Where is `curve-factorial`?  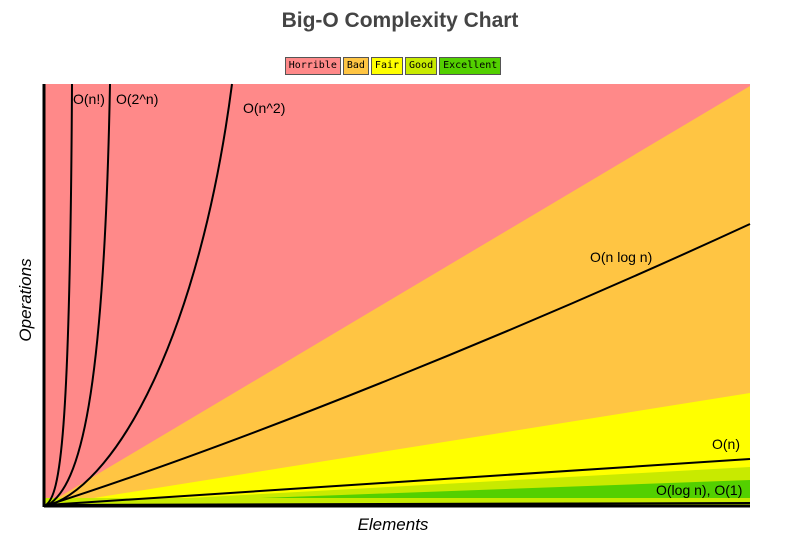 curve-factorial is located at coordinates (59, 294).